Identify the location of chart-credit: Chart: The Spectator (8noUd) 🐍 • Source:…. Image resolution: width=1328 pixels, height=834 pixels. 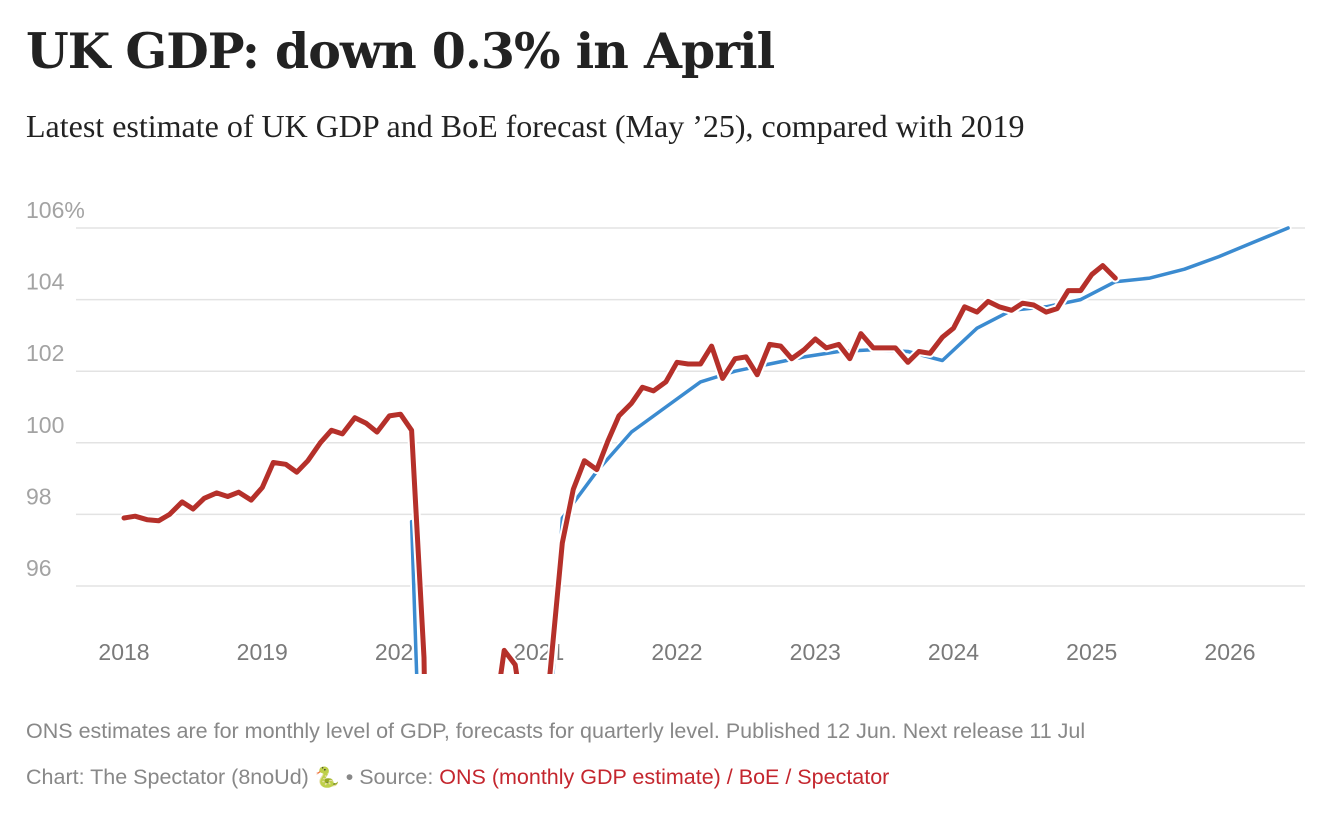
(457, 777).